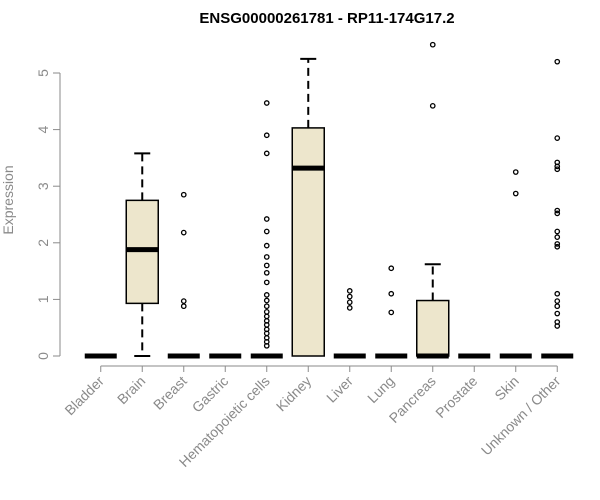 This screenshot has height=500, width=600. Describe the element at coordinates (506, 388) in the screenshot. I see `x-tick-label: Skin` at that location.